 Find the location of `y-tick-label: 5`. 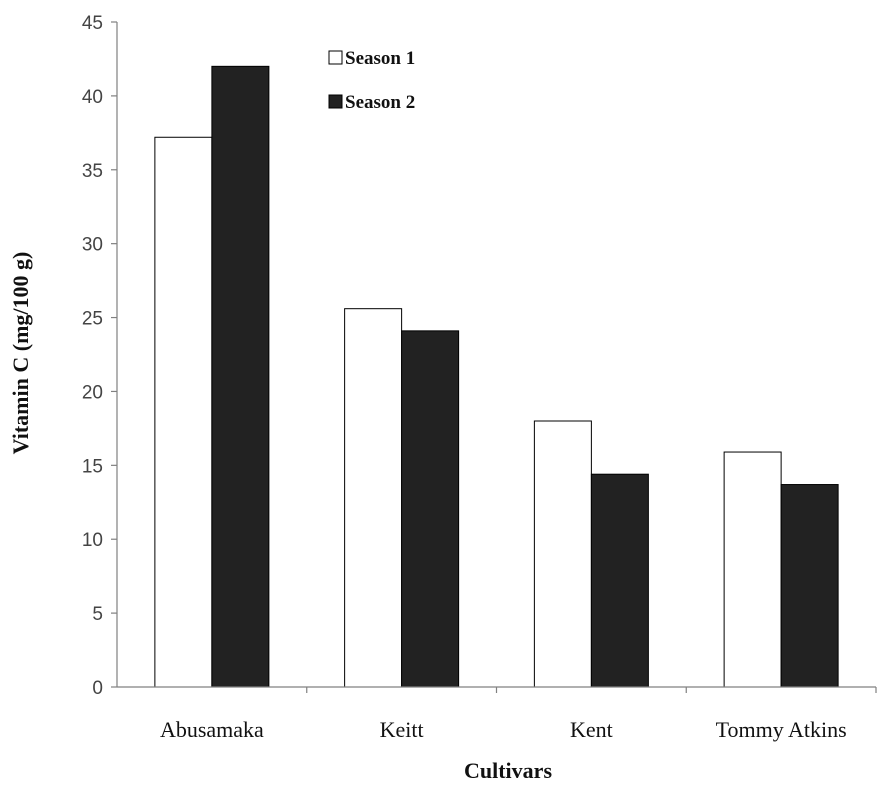

y-tick-label: 5 is located at coordinates (97, 614).